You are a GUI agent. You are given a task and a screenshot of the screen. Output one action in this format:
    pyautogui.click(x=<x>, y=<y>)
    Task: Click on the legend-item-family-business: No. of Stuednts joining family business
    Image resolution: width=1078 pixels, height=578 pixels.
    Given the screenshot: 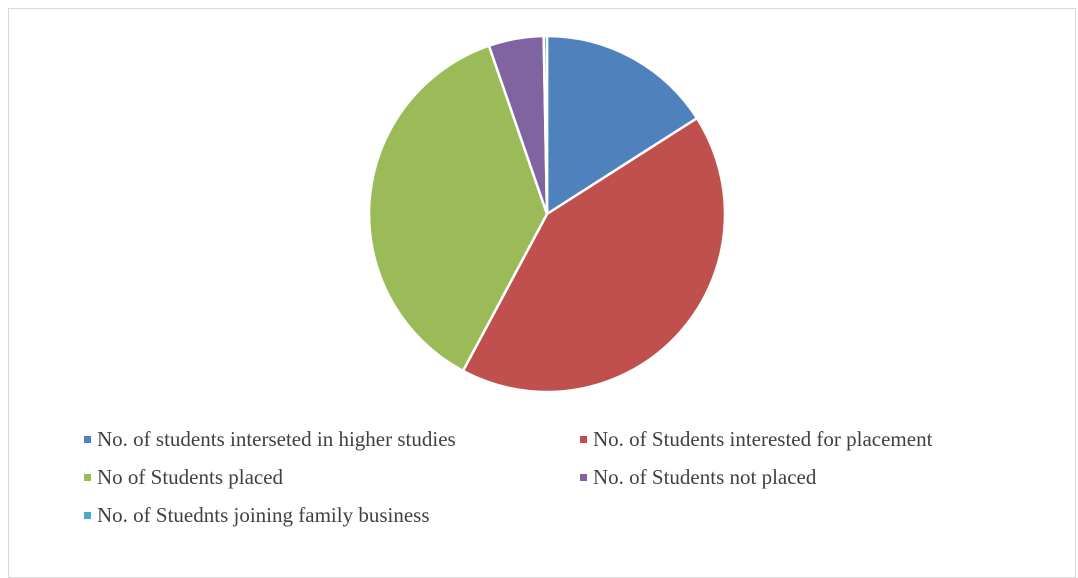 What is the action you would take?
    pyautogui.click(x=332, y=515)
    